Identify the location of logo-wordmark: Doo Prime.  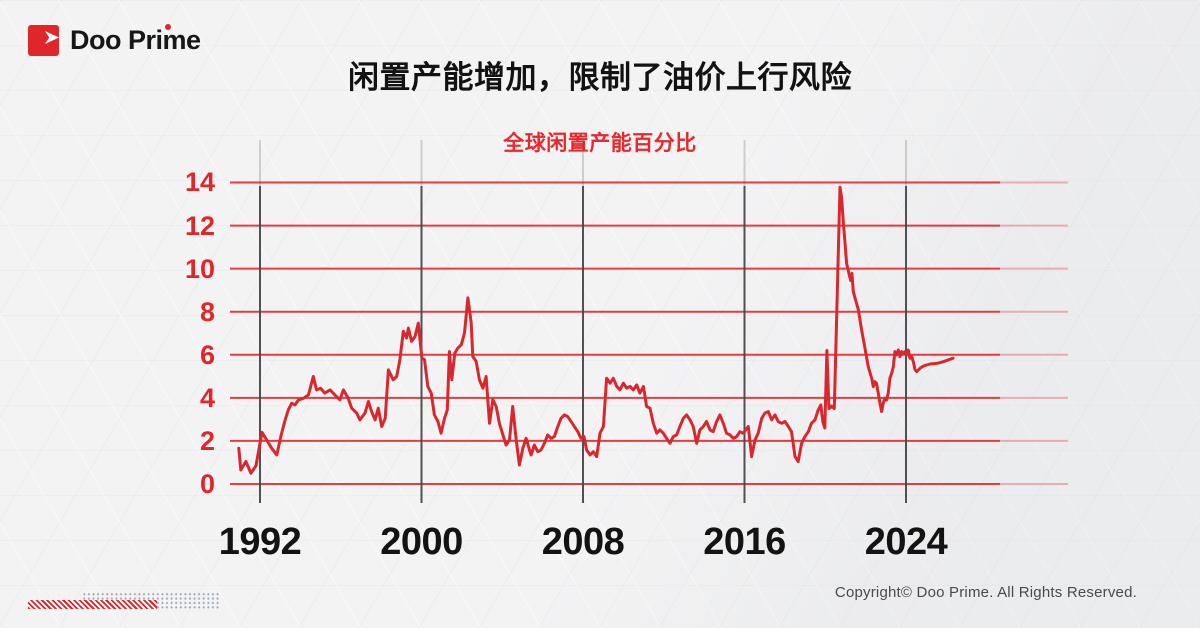
(135, 39).